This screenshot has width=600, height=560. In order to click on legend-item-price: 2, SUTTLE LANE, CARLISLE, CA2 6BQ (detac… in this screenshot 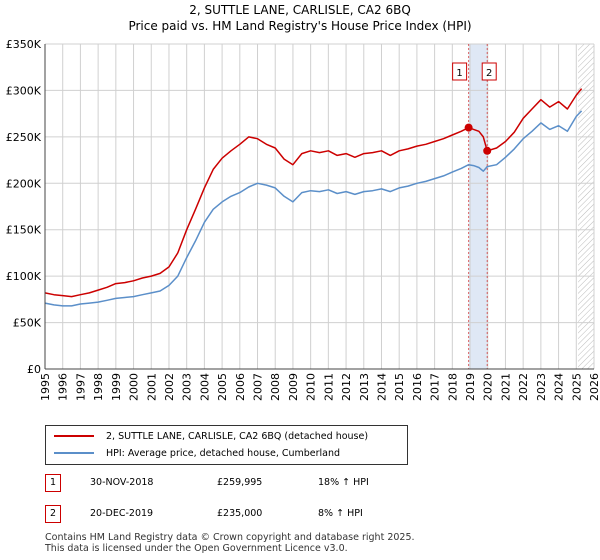, I will do `click(211, 436)`.